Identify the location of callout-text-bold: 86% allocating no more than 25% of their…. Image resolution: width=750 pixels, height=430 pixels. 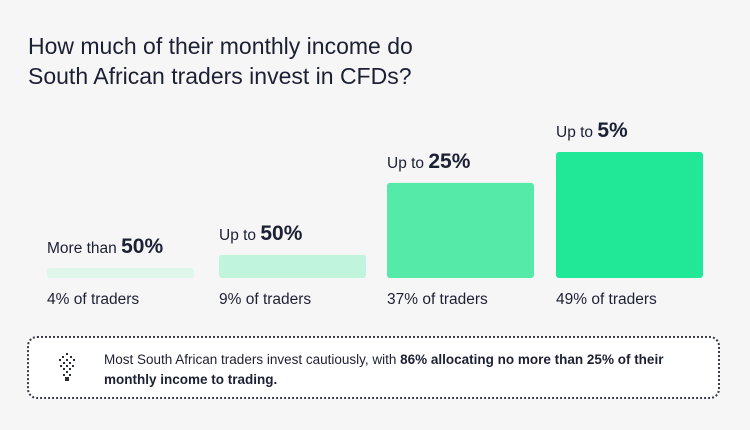
(384, 369).